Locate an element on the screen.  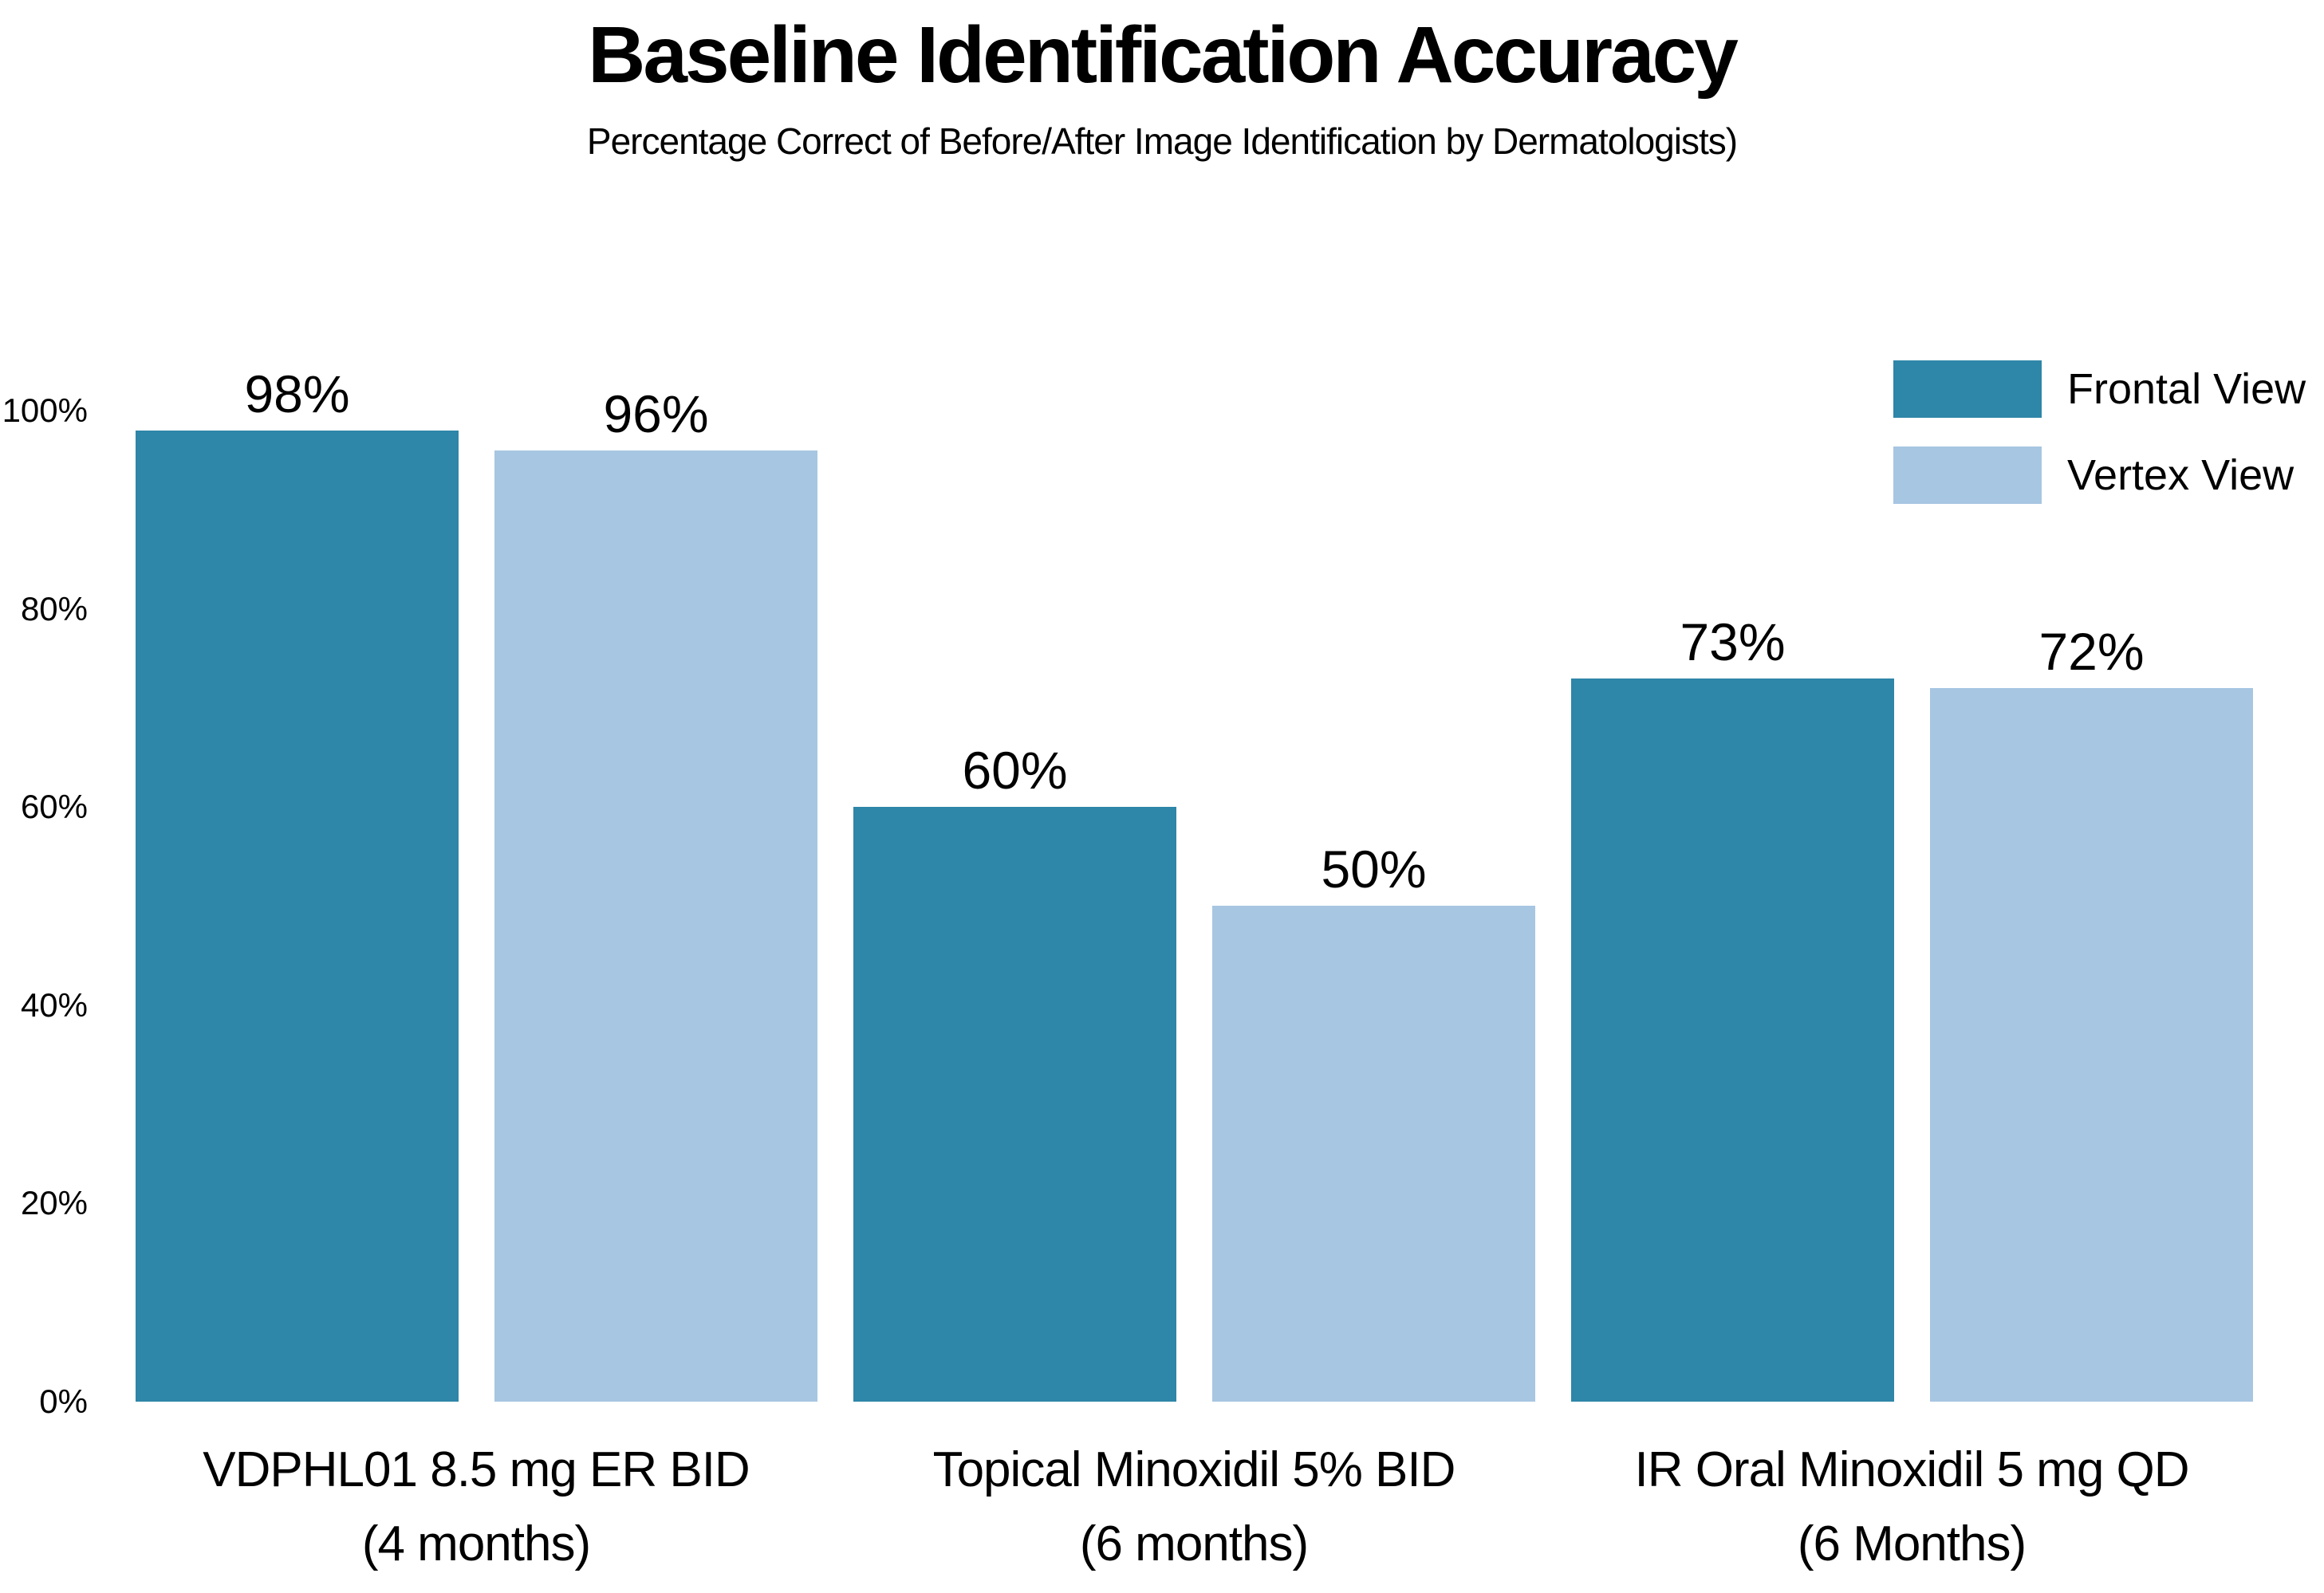
x-axis-category-label: VDPHL01 8.5 mg ER BID (4 months) is located at coordinates (476, 1507).